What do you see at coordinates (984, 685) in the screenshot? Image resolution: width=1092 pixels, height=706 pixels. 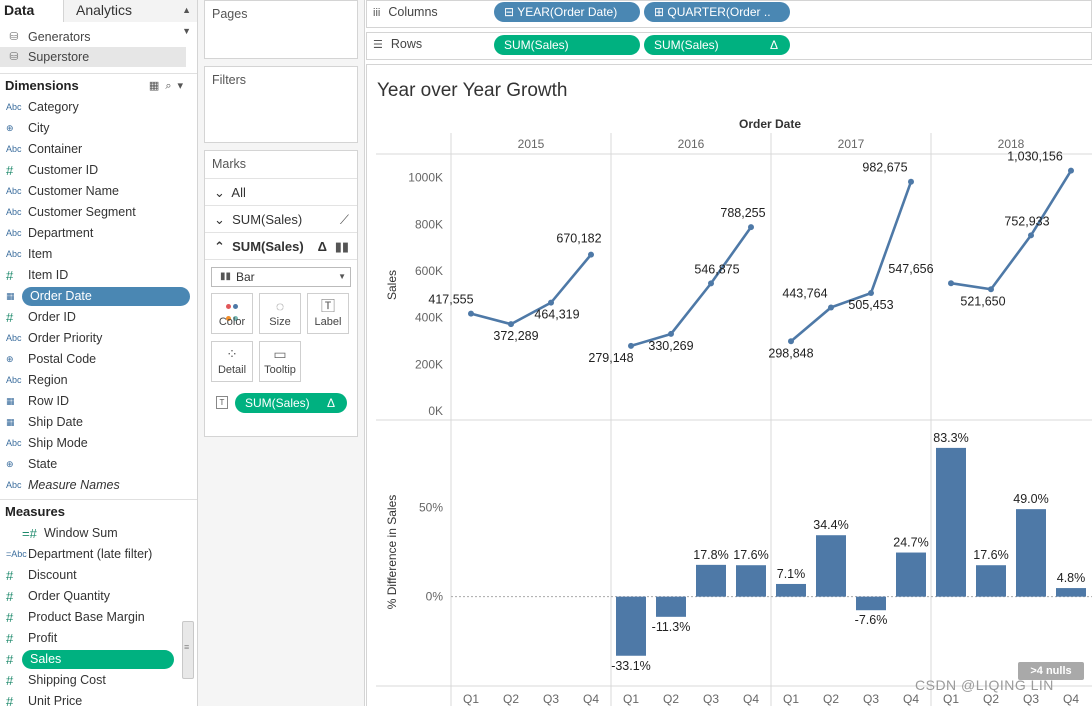 I see `watermark: CSDN @LIQING LIN` at bounding box center [984, 685].